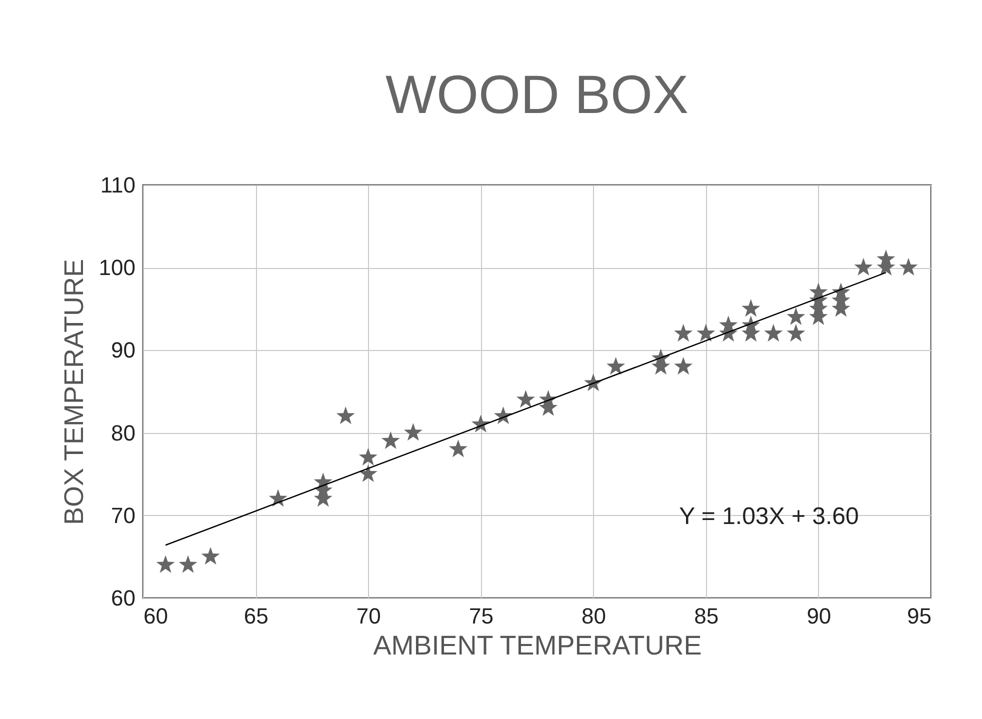 This screenshot has height=719, width=982. I want to click on x-tick-label: 65, so click(256, 616).